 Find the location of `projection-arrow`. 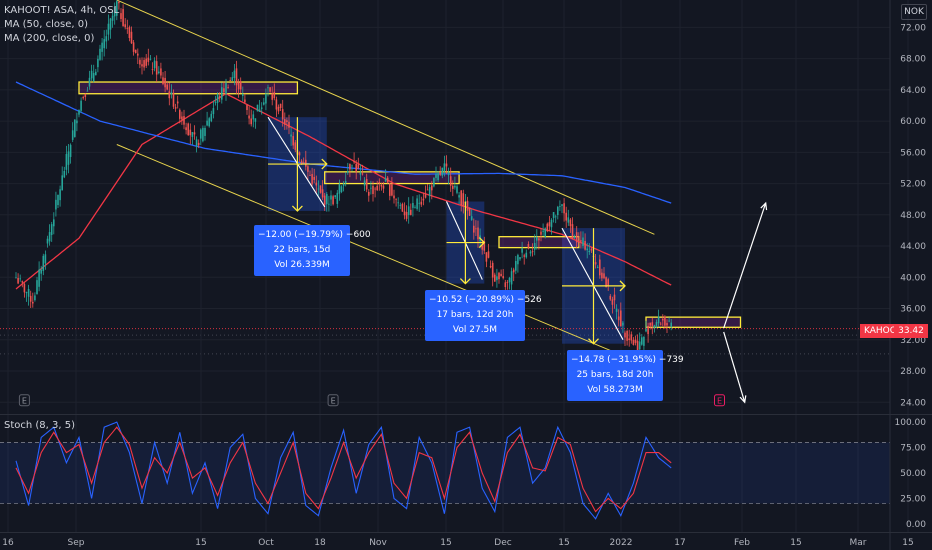

projection-arrow is located at coordinates (734, 367).